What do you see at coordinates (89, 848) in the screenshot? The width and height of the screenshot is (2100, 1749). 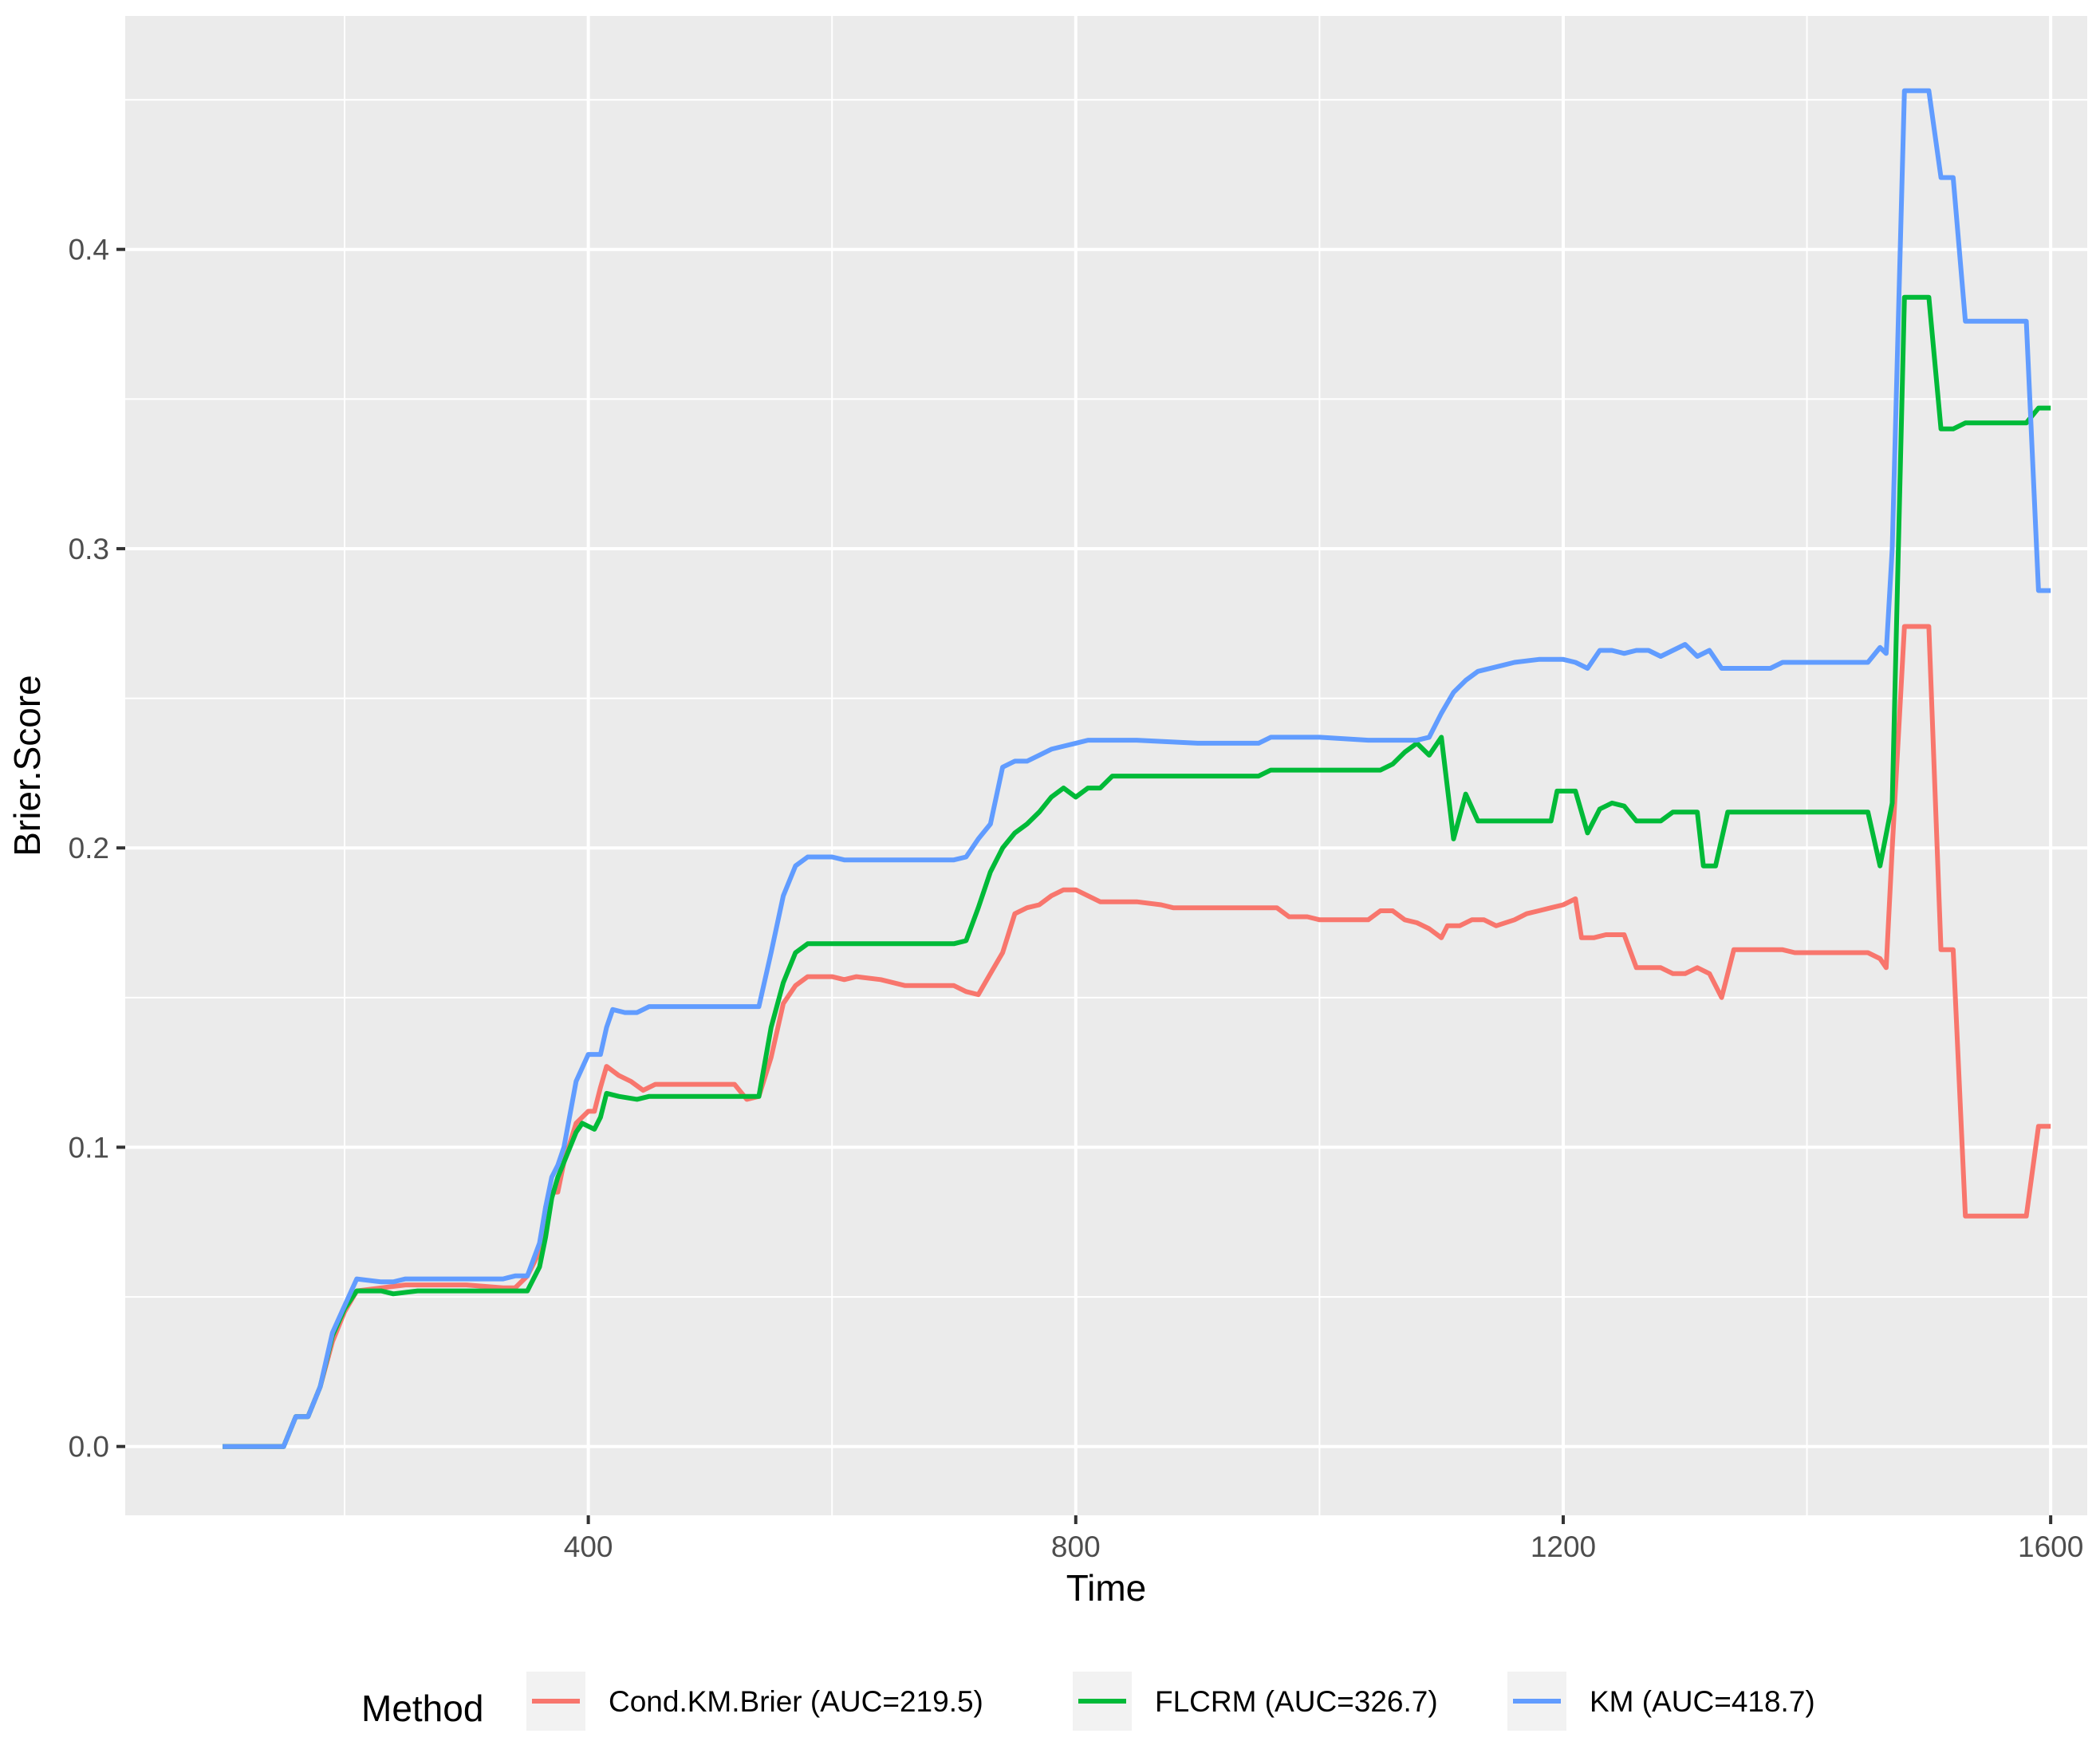 I see `y-tick-label: 0.2` at bounding box center [89, 848].